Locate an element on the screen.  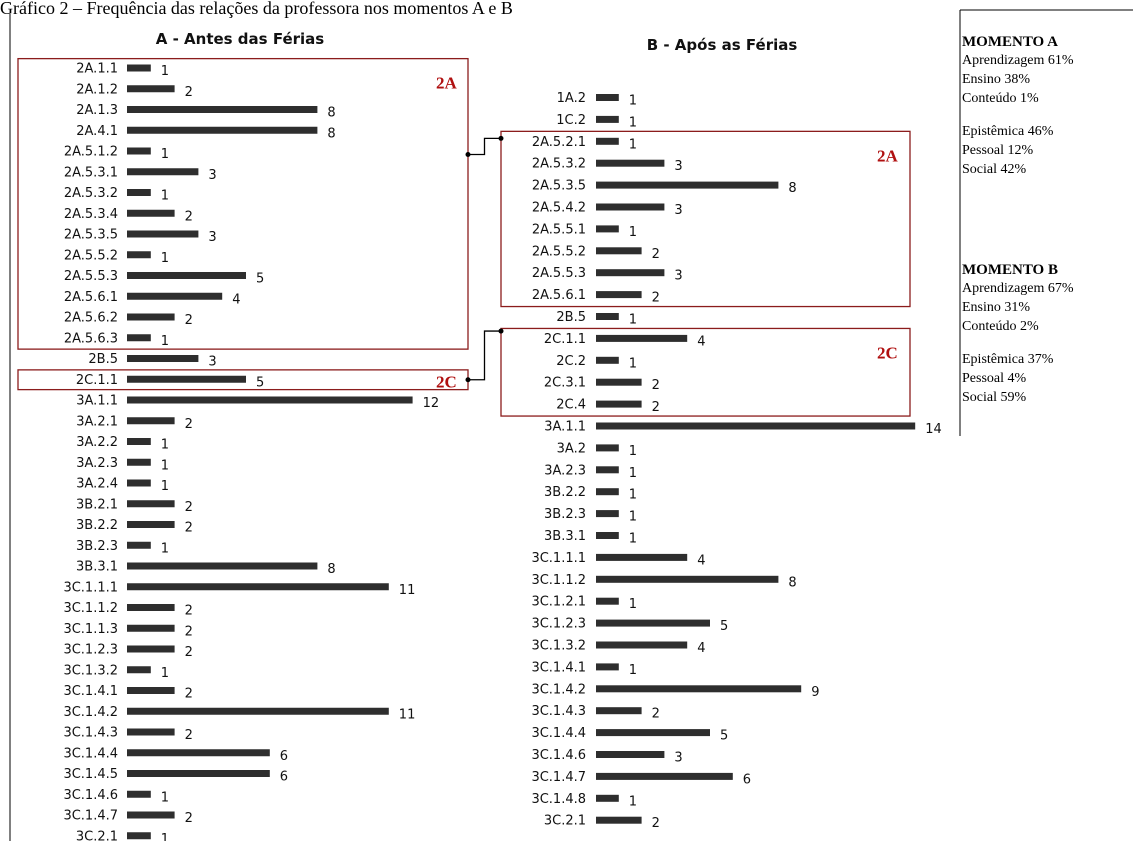
category-label: 3A.2.1 is located at coordinates (97, 421).